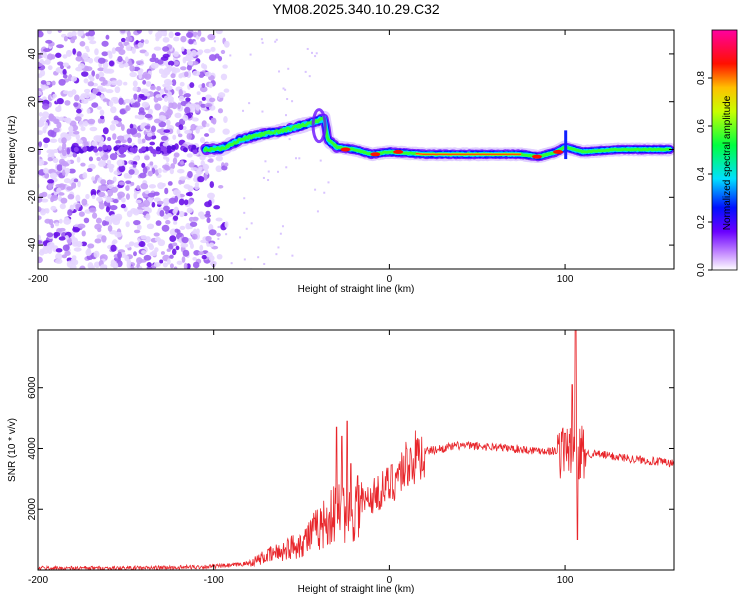 The image size is (750, 605). Describe the element at coordinates (32, 448) in the screenshot. I see `y-tick-label: 4000` at that location.